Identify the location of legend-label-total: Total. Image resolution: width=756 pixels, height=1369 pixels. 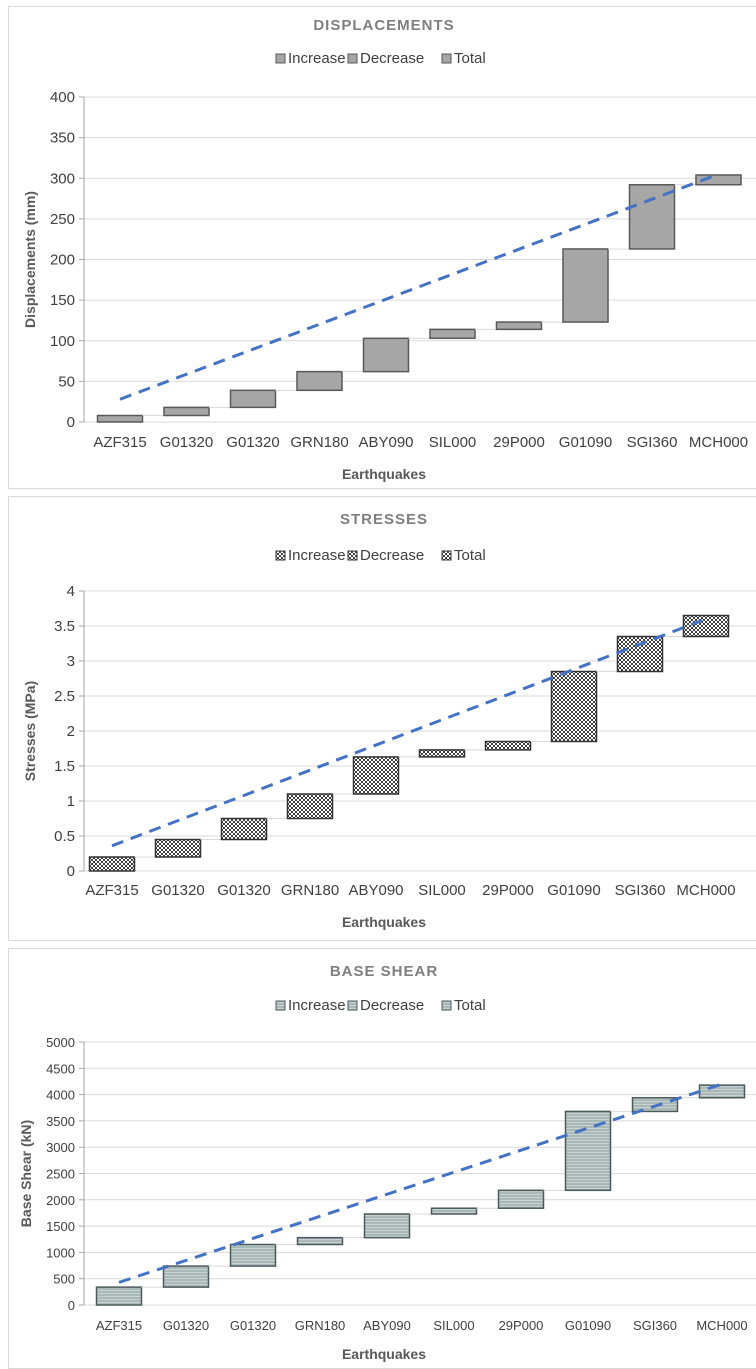
(470, 1005).